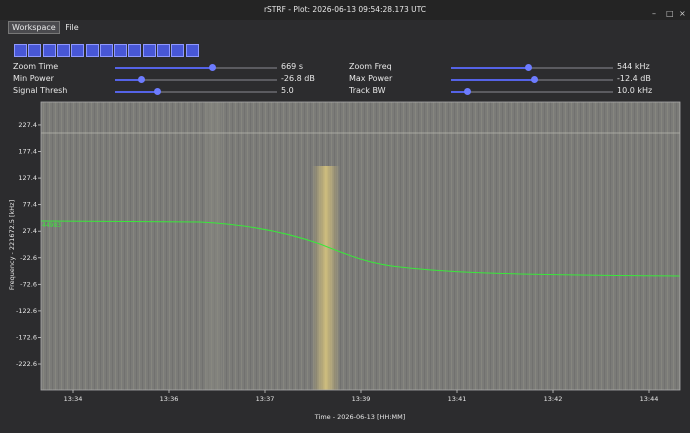 The height and width of the screenshot is (433, 690). Describe the element at coordinates (214, 246) in the screenshot. I see `spectrogram-stripe` at that location.